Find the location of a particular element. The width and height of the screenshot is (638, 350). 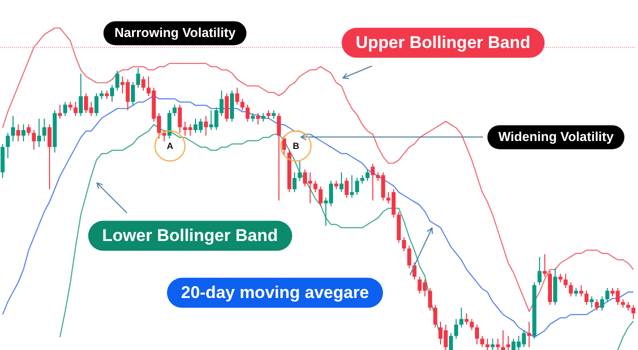

annotation: Upper Bollinger Band is located at coordinates (443, 43).